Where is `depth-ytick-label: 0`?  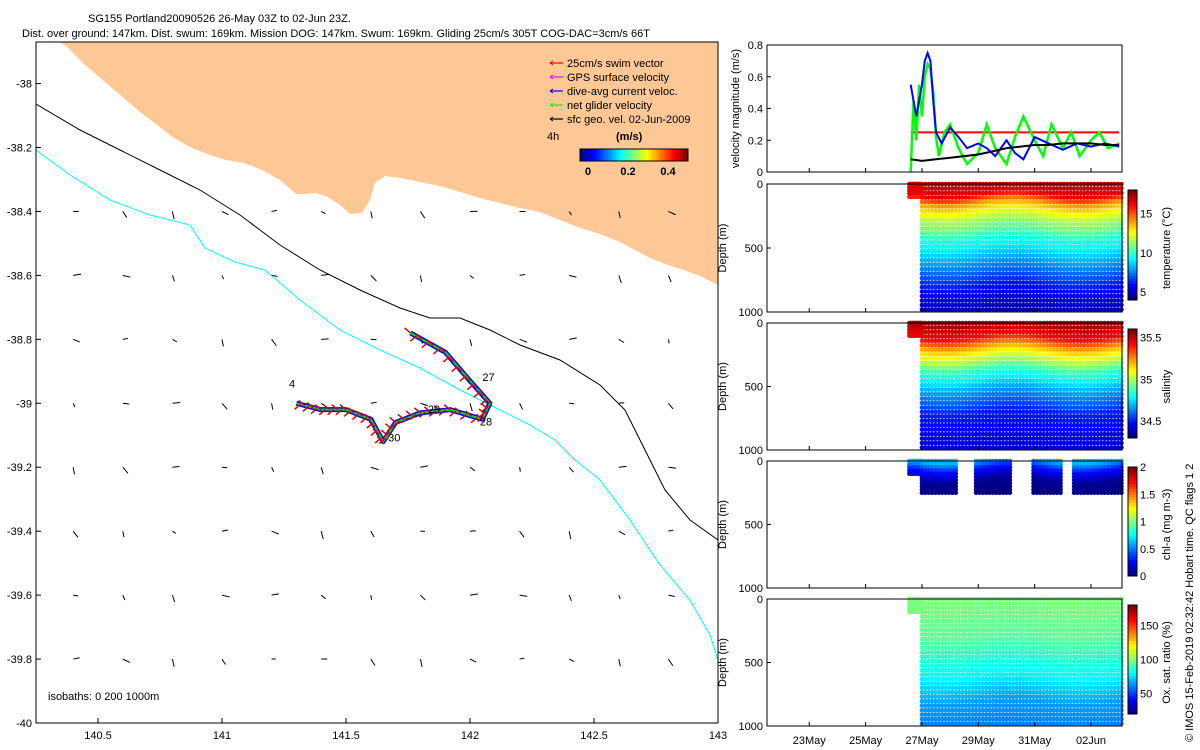 depth-ytick-label: 0 is located at coordinates (760, 324).